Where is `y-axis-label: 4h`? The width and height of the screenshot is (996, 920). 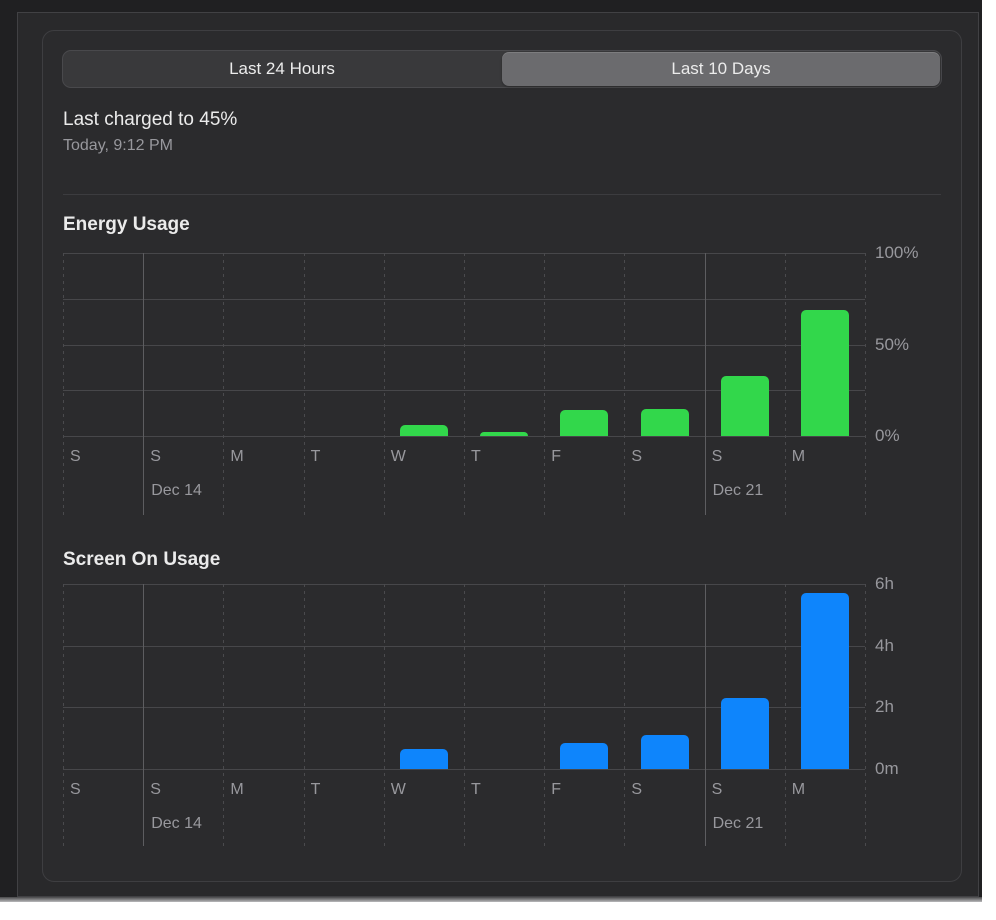 y-axis-label: 4h is located at coordinates (884, 645).